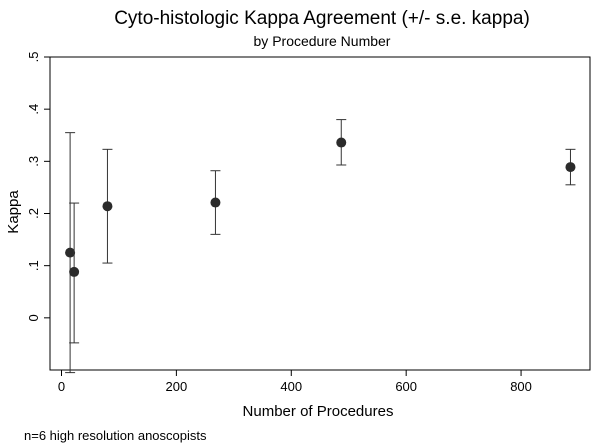  I want to click on x-tick-label: 200, so click(177, 386).